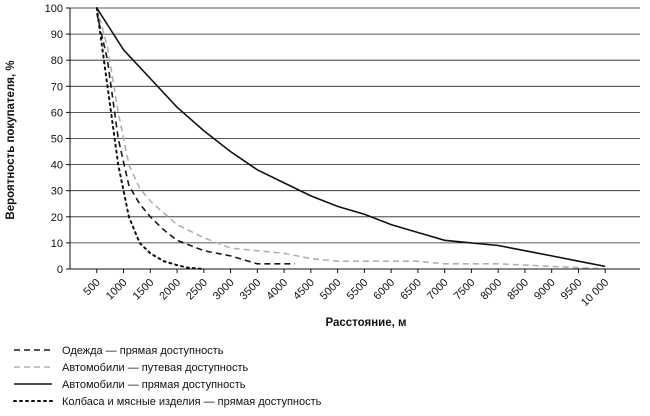  What do you see at coordinates (57, 218) in the screenshot?
I see `y-tick-label: 20` at bounding box center [57, 218].